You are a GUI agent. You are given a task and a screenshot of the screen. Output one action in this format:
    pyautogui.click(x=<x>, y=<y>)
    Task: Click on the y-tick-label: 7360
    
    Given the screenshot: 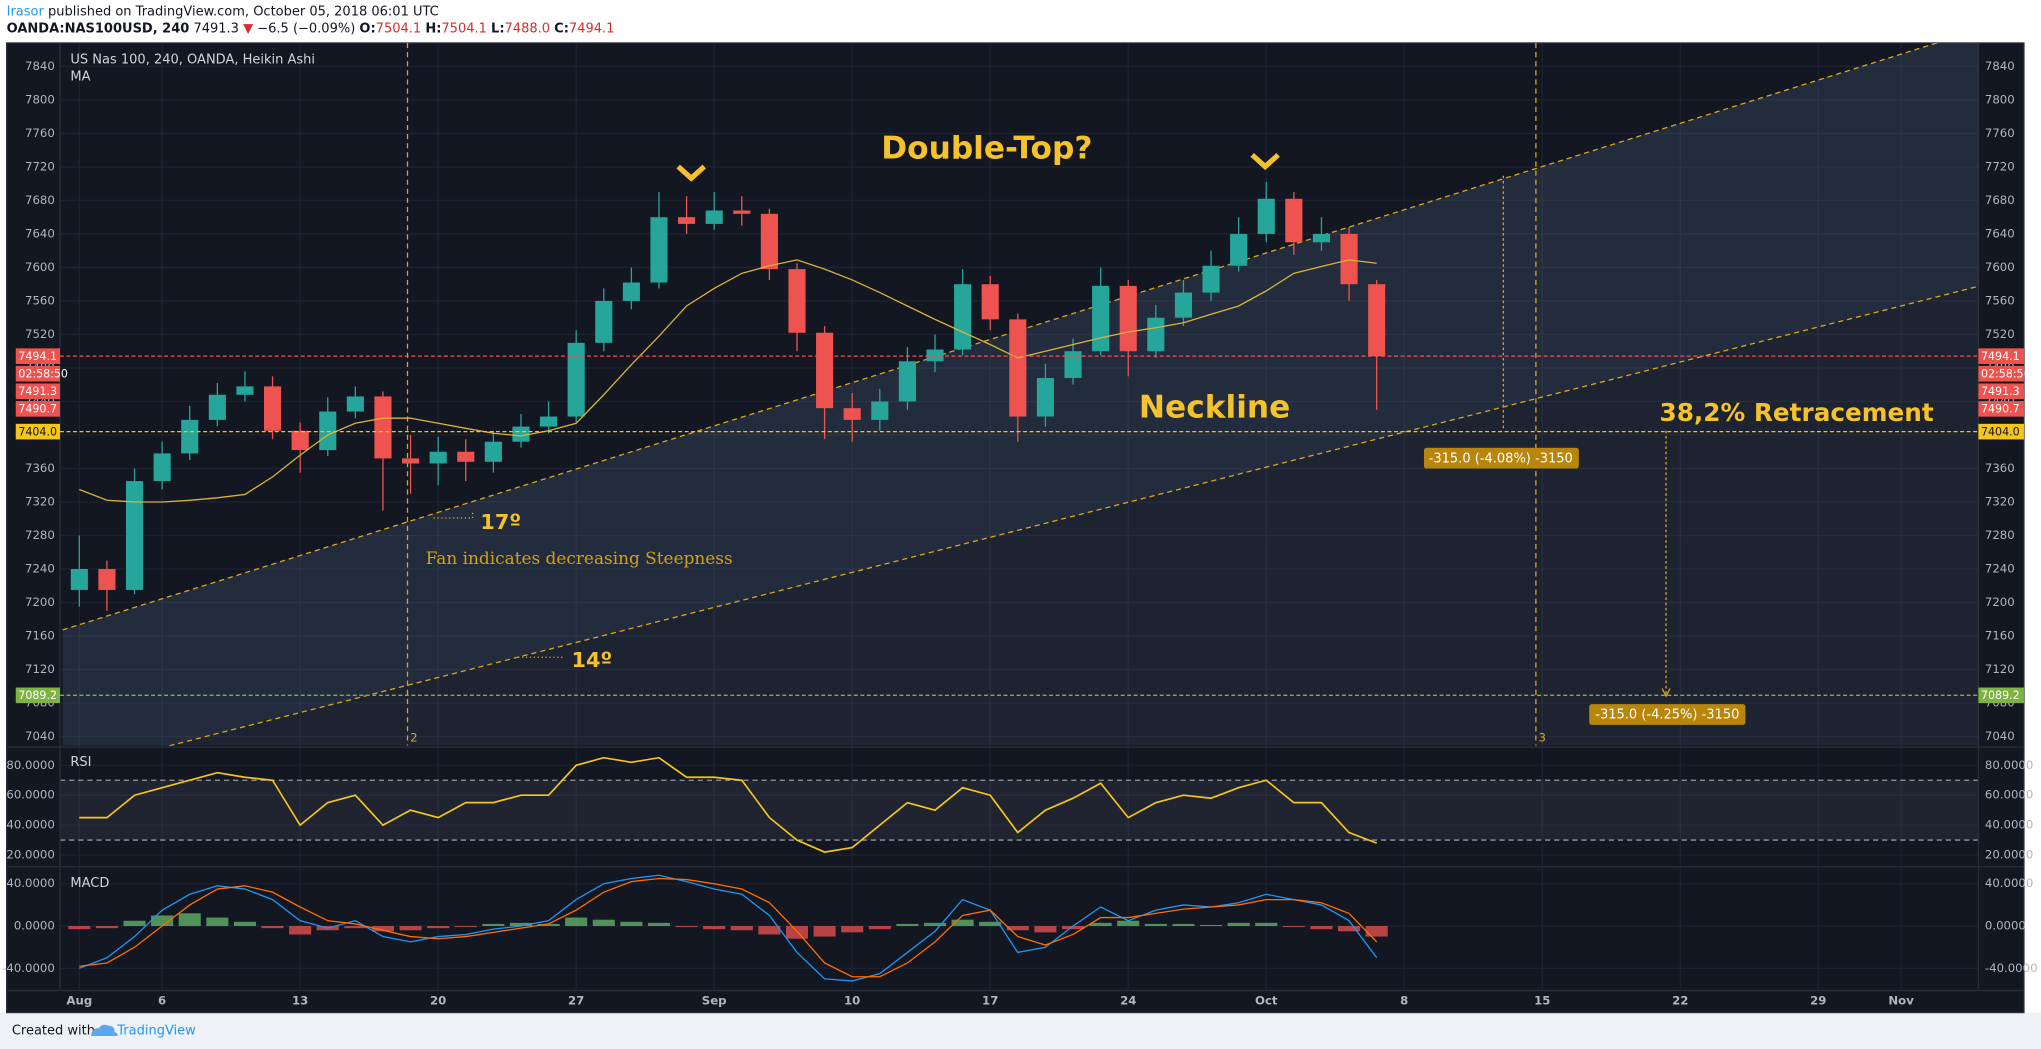 What is the action you would take?
    pyautogui.click(x=2000, y=468)
    